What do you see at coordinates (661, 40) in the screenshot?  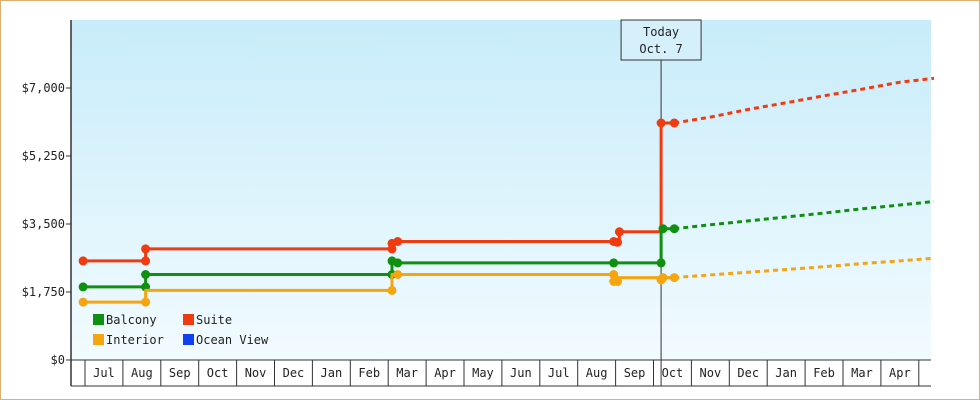 I see `today-box` at bounding box center [661, 40].